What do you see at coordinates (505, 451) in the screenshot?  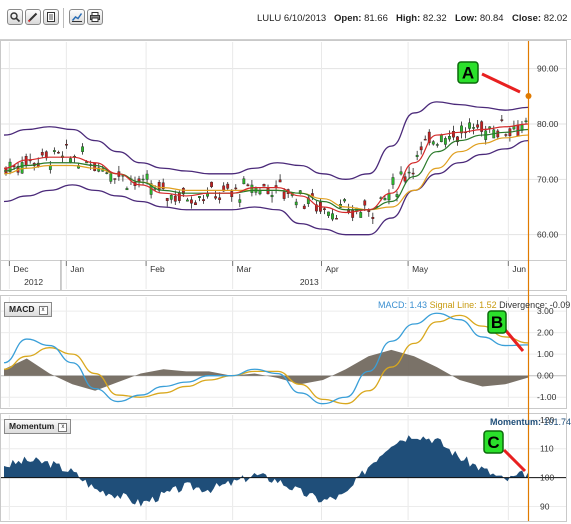 I see `annotation-c: C` at bounding box center [505, 451].